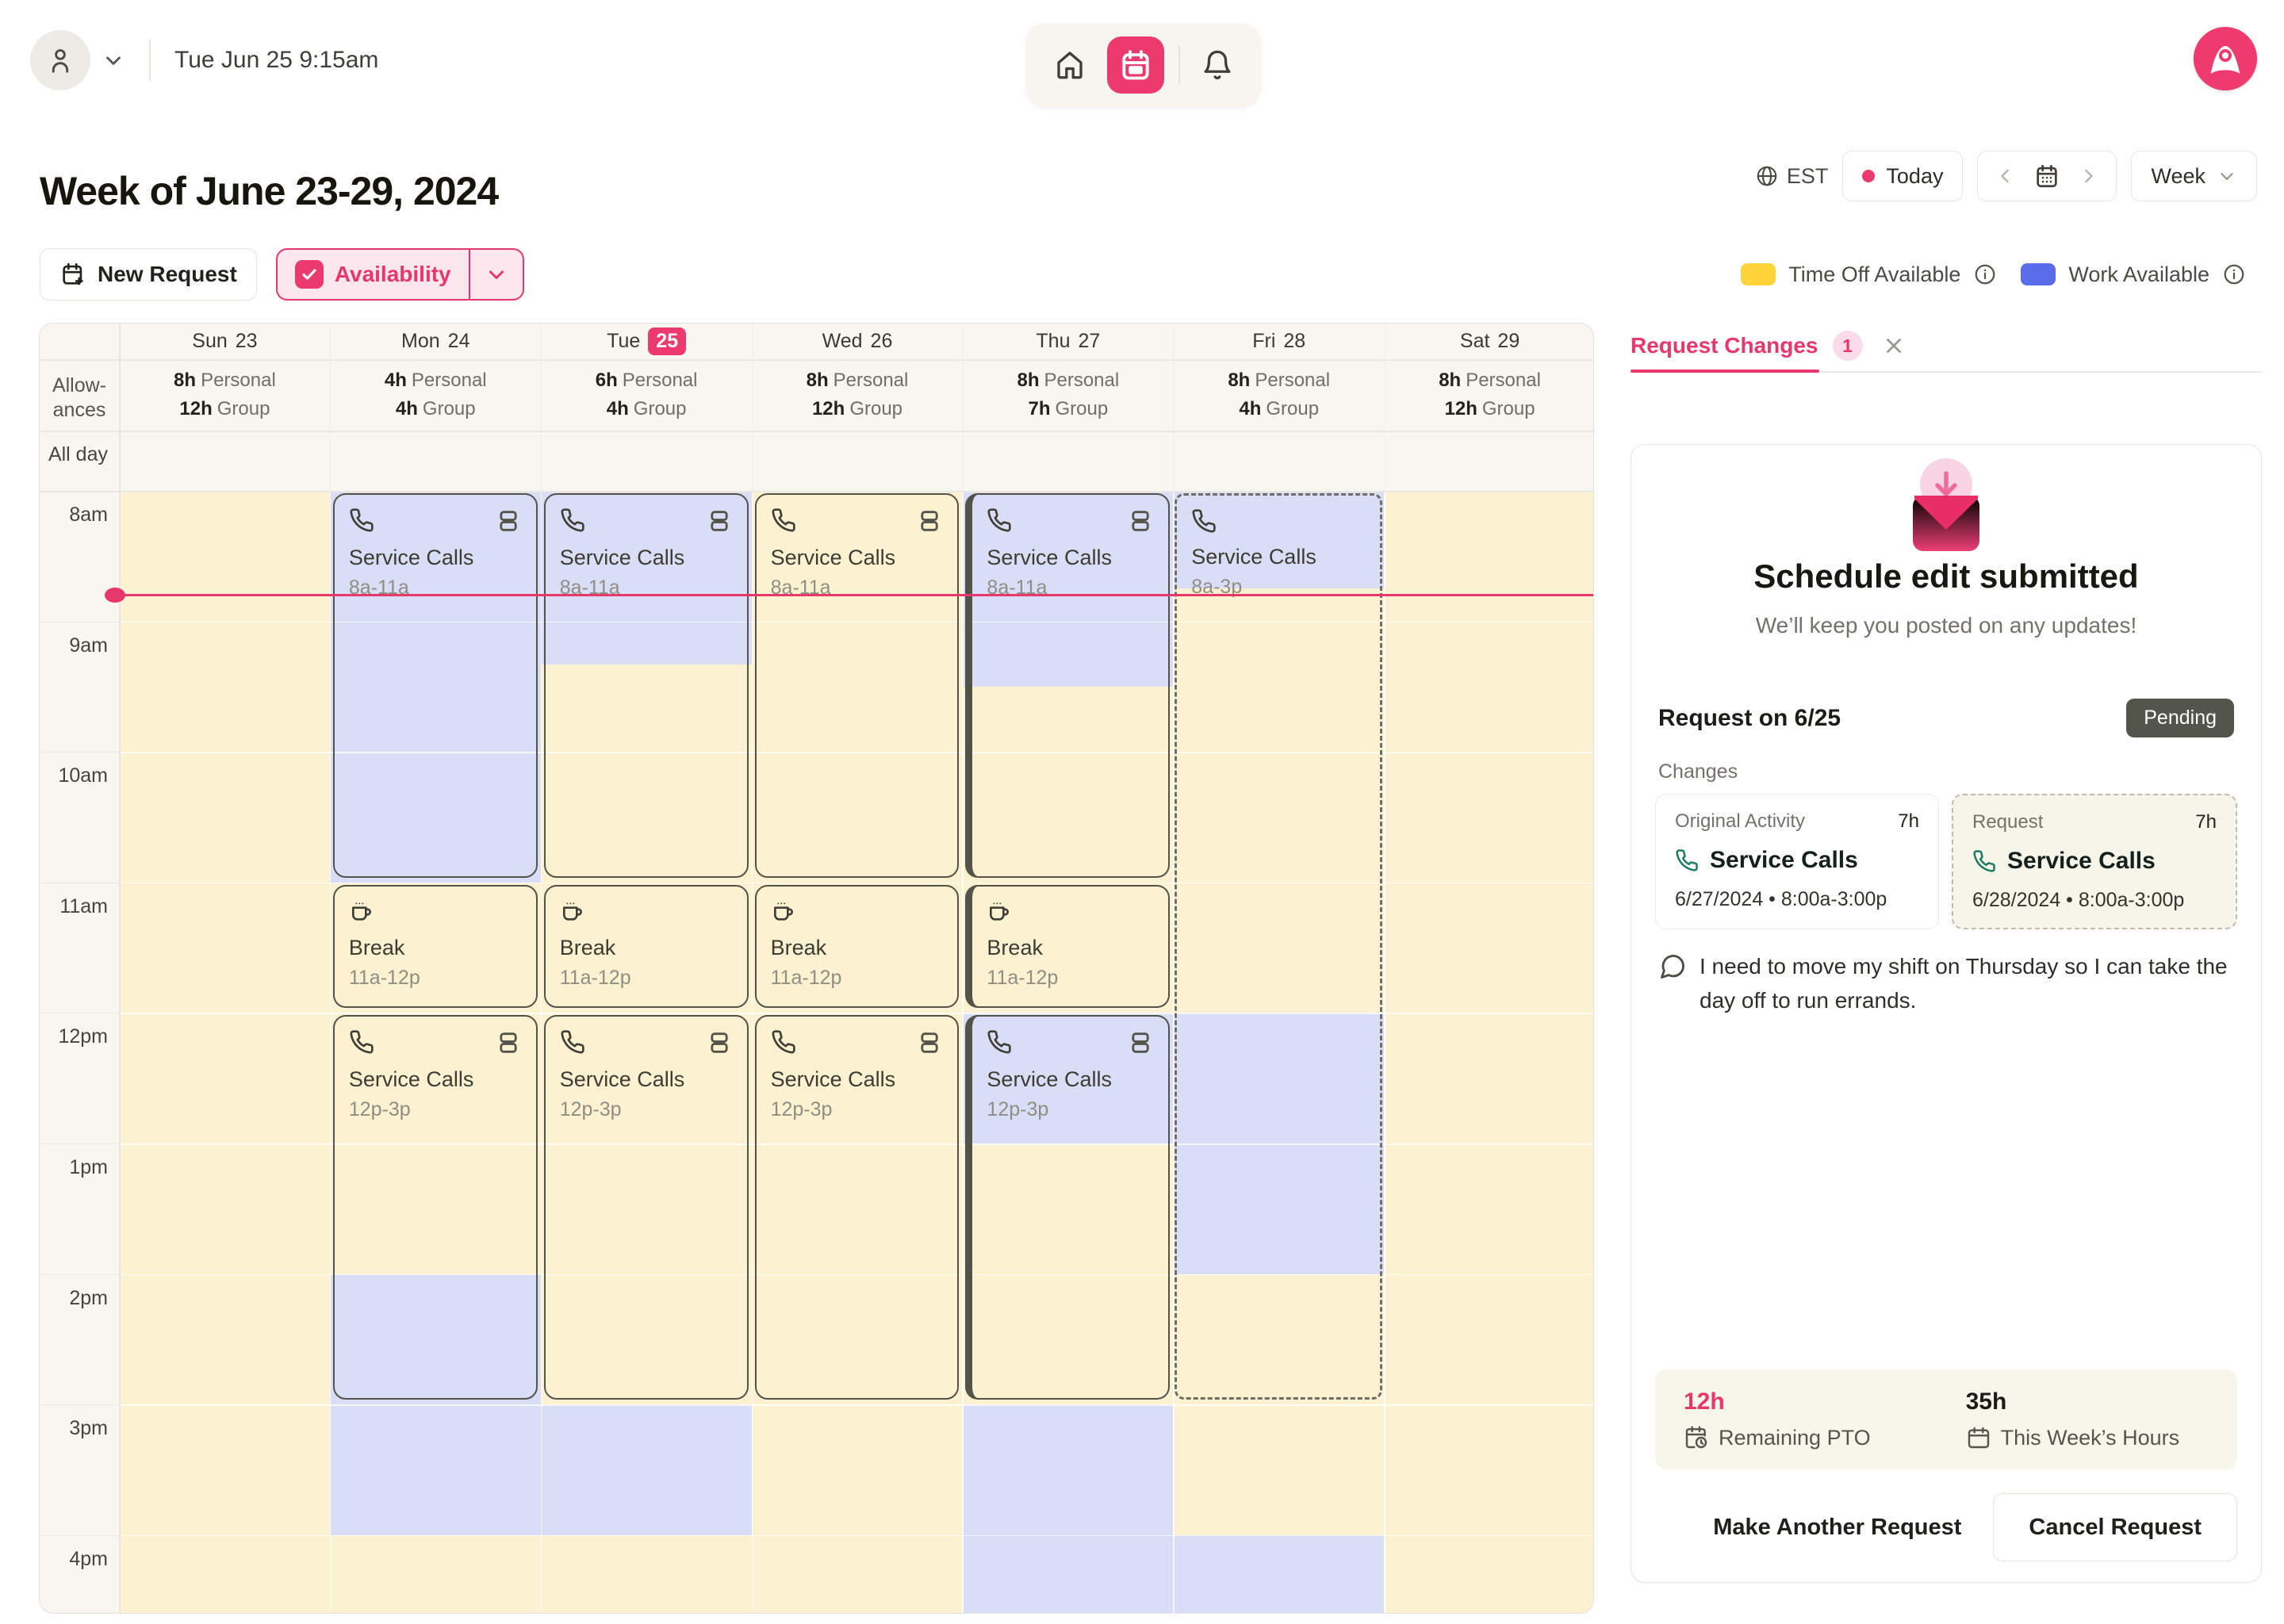 This screenshot has width=2284, height=1624. I want to click on original-datetime: 6/27/2024 • 8:00a-3:00p, so click(1781, 899).